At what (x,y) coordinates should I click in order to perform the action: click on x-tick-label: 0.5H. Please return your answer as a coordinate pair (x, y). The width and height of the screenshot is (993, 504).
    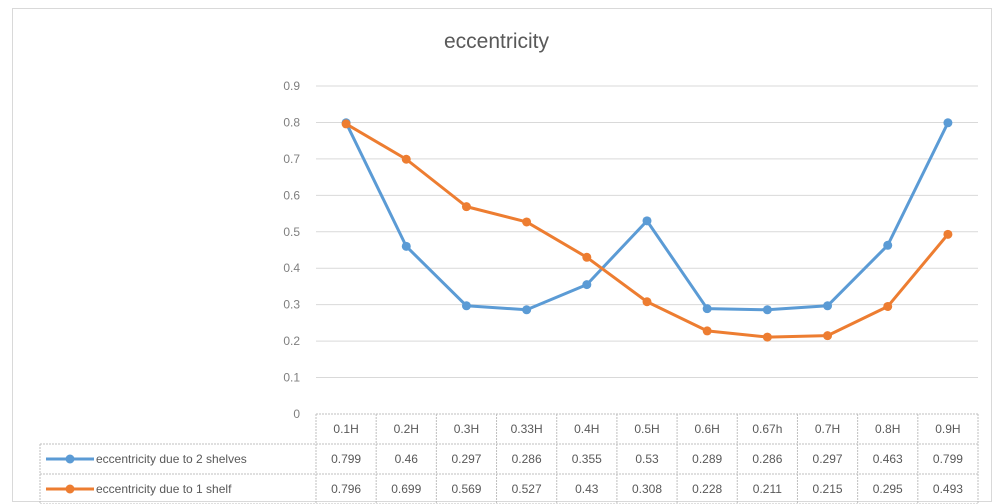
    Looking at the image, I should click on (646, 429).